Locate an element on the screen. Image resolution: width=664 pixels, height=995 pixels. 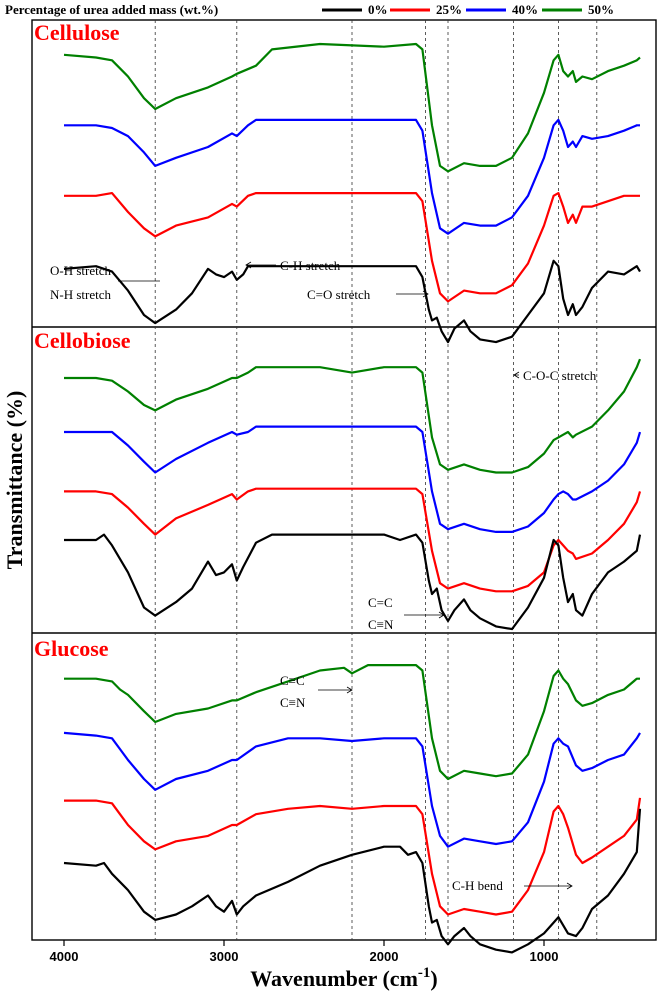
annotations-glucose: C≡C C≡N C-H bend is located at coordinates (426, 783).